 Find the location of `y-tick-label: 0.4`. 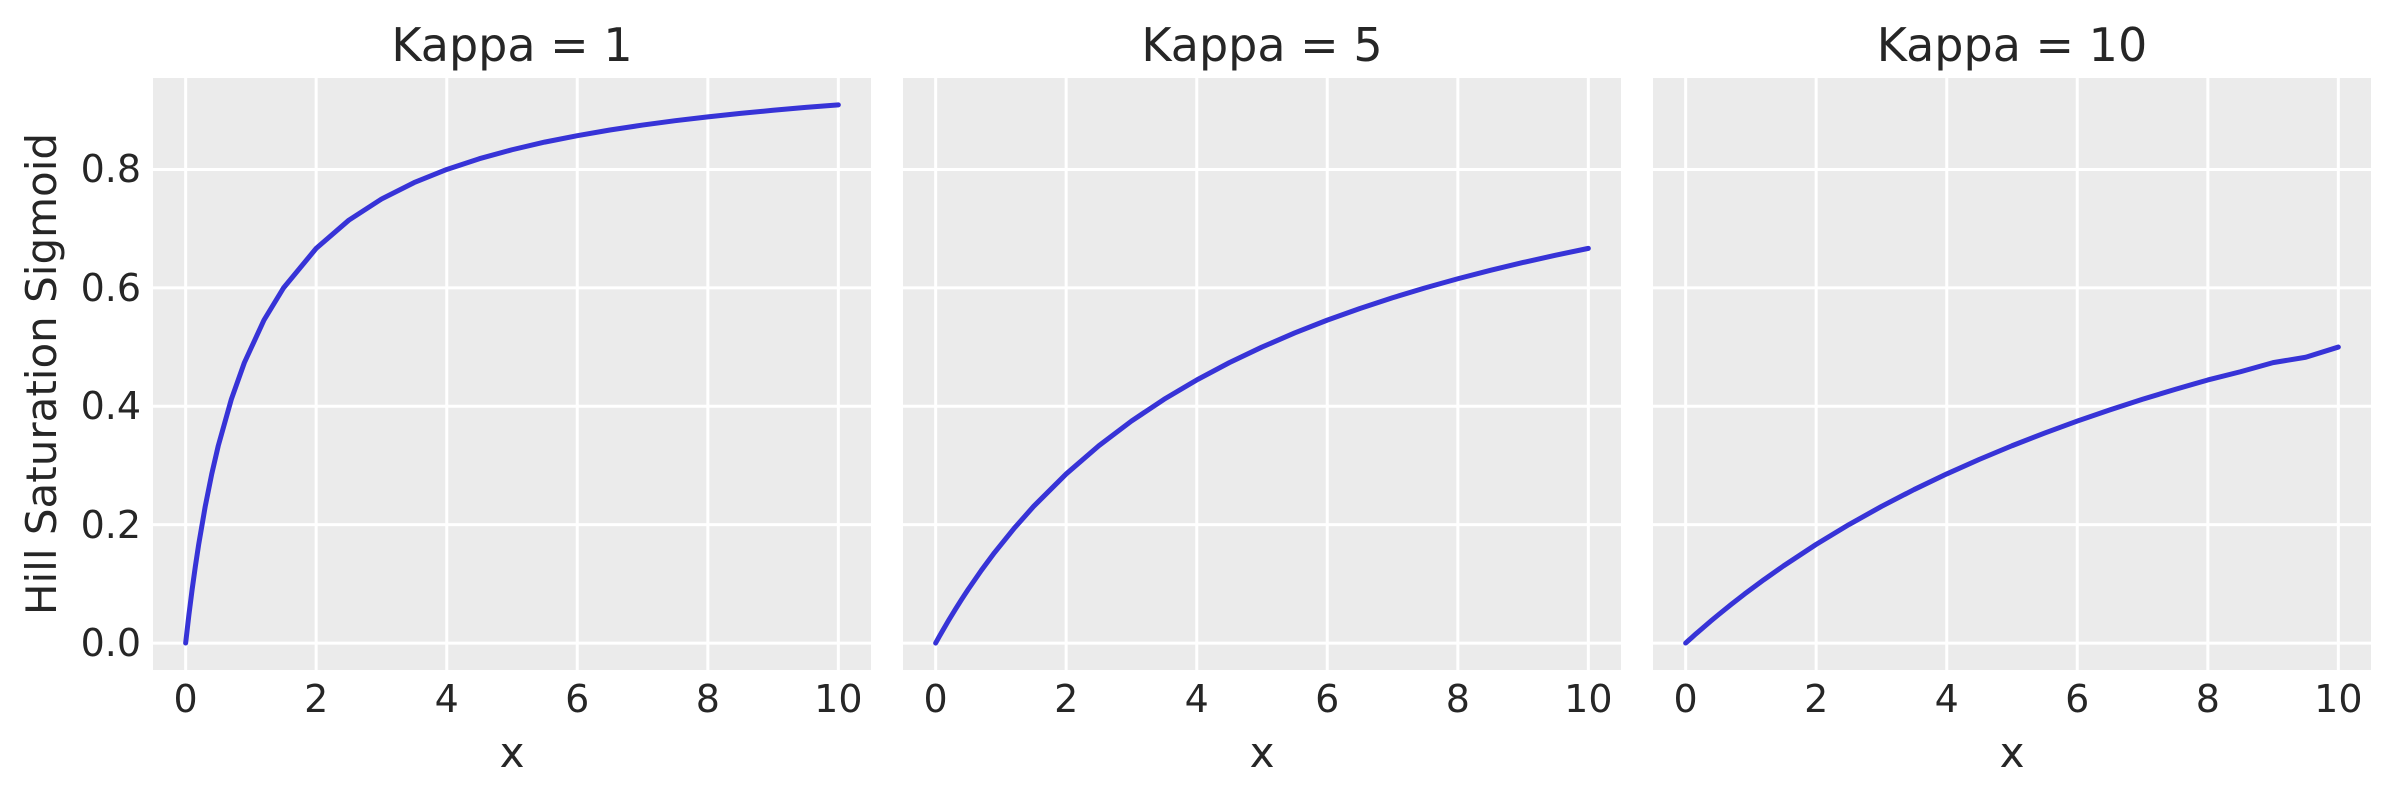

y-tick-label: 0.4 is located at coordinates (110, 406).